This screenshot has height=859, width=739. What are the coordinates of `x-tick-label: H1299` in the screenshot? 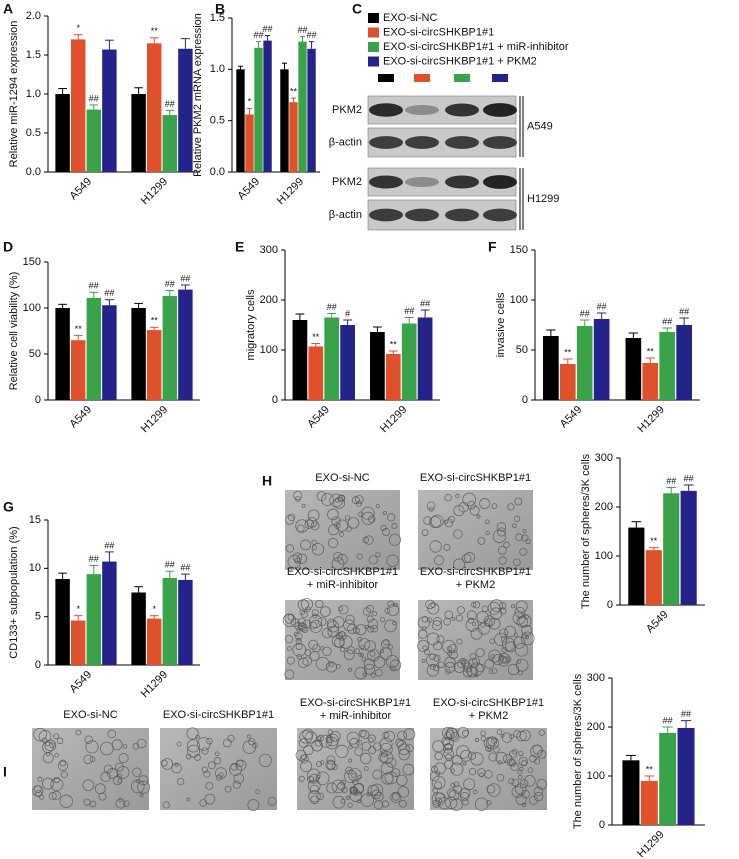 It's located at (154, 419).